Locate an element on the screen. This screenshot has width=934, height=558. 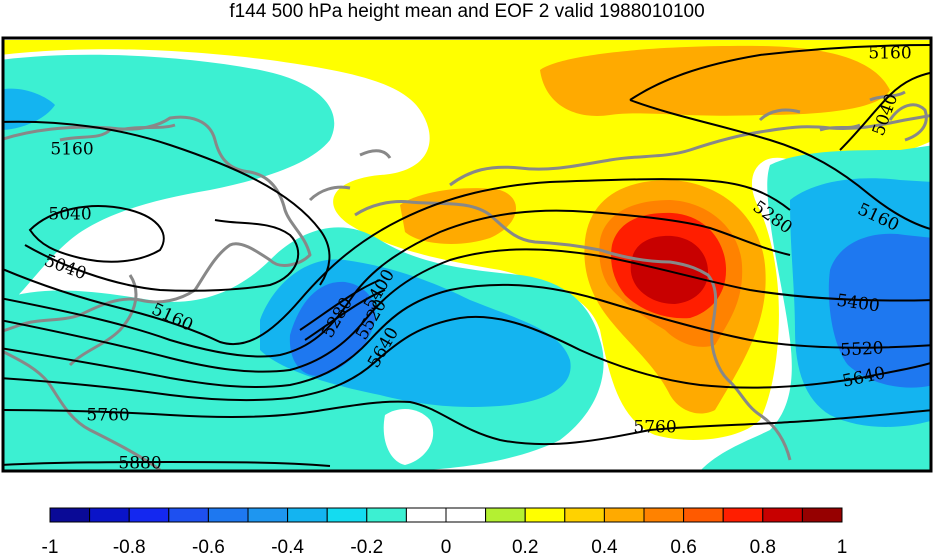
contour-5160-ne is located at coordinates (780, 72).